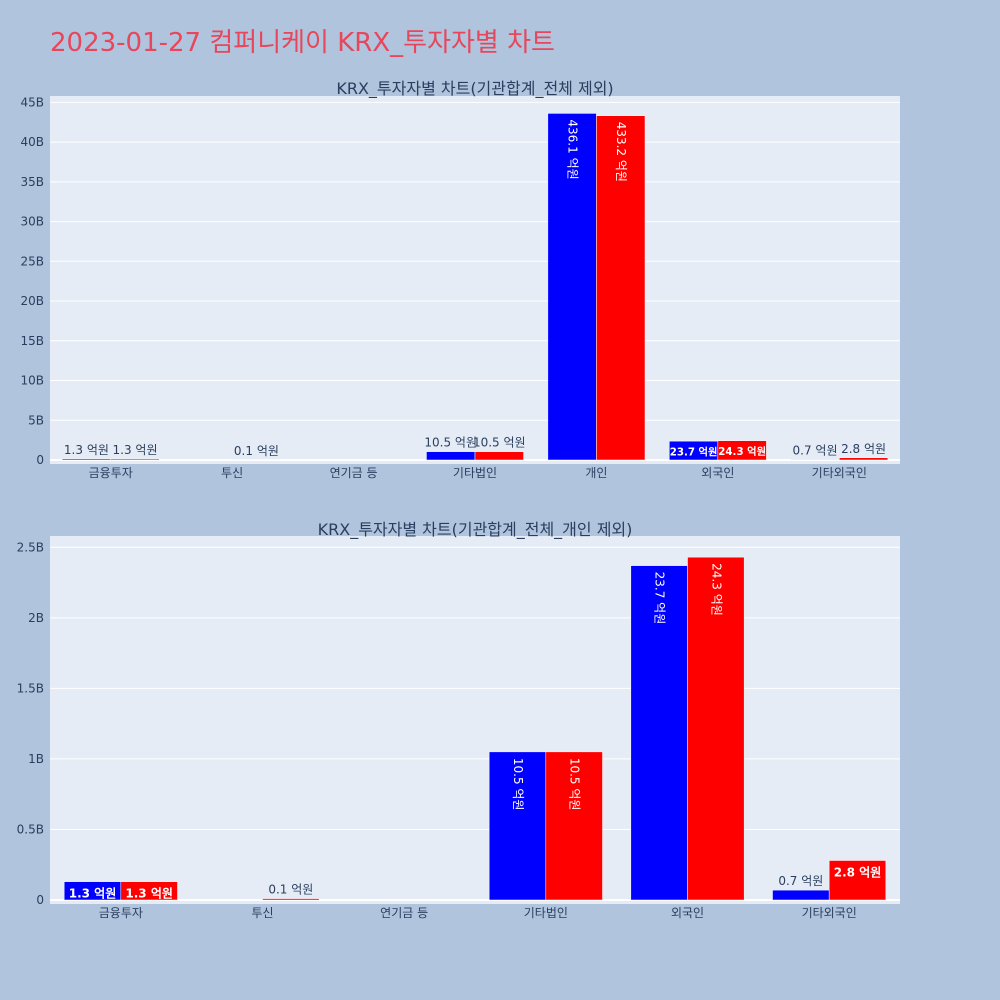 This screenshot has width=1000, height=1000. I want to click on y-tick-label: 1B, so click(36, 759).